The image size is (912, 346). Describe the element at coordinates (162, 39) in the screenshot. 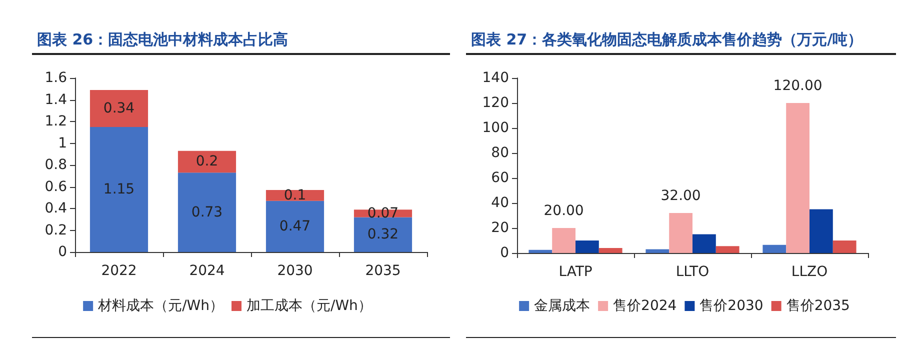

I see `chart-title: 图表 26：固态电池中材料成本占比高` at that location.